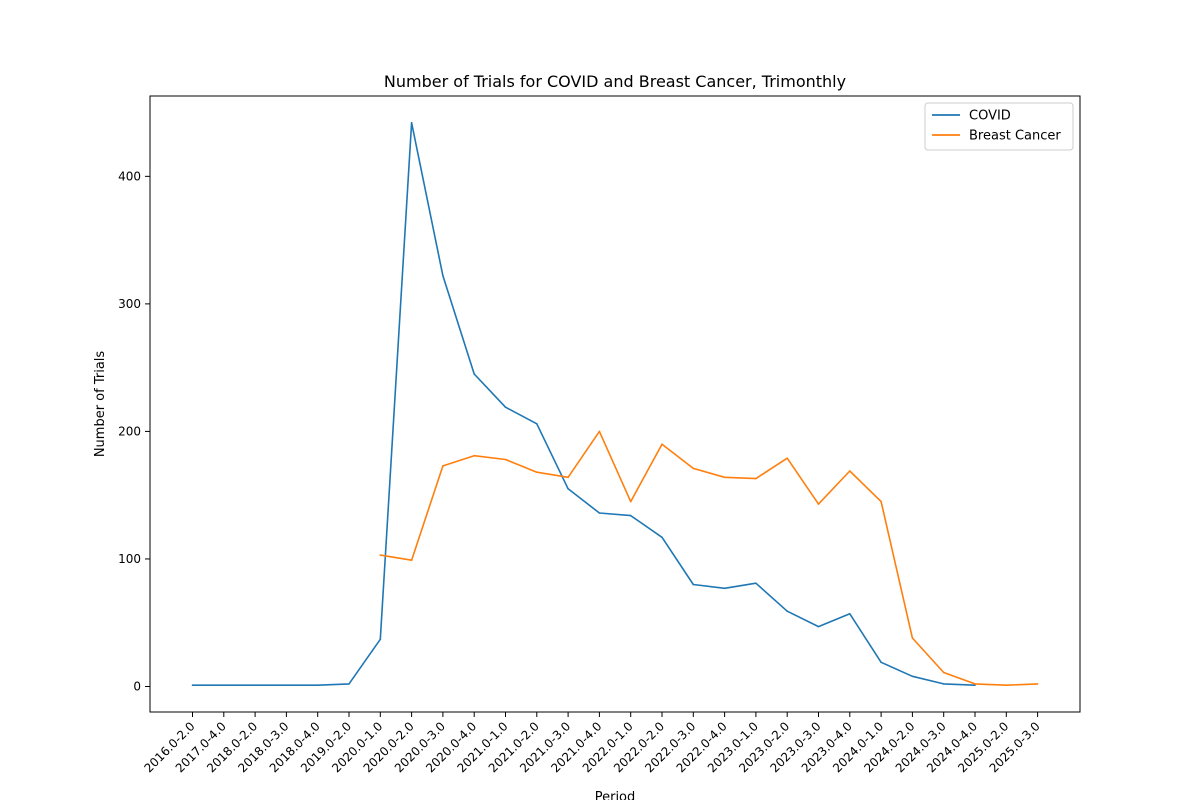  Describe the element at coordinates (990, 116) in the screenshot. I see `legend-label-covid: COVID` at that location.